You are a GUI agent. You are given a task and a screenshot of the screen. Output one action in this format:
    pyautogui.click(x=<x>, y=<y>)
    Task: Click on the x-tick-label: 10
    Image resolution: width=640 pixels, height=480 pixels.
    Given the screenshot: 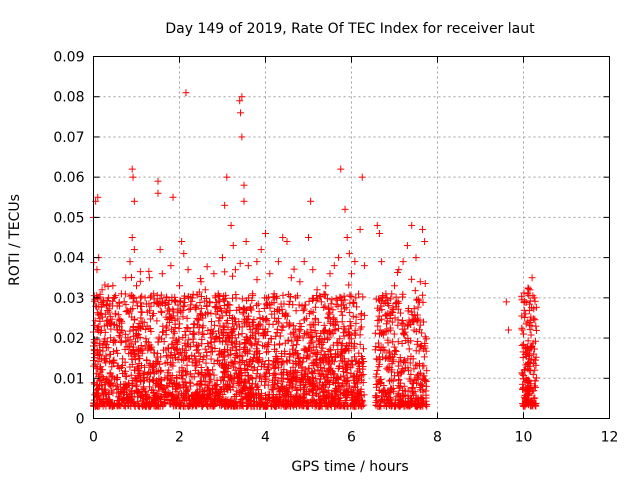 What is the action you would take?
    pyautogui.click(x=524, y=438)
    